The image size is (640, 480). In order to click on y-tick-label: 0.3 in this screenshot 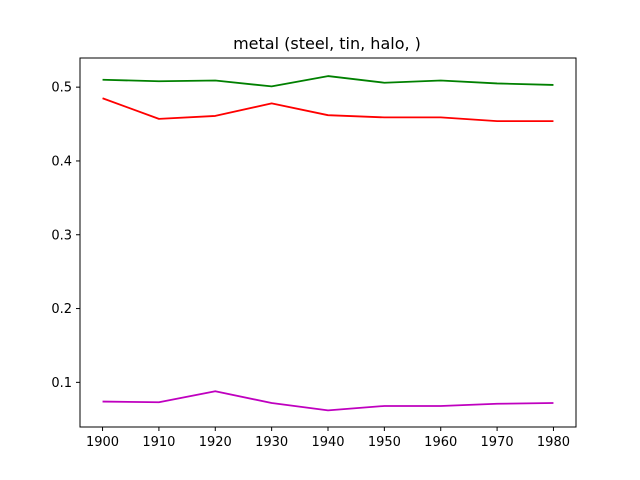, I will do `click(61, 235)`.